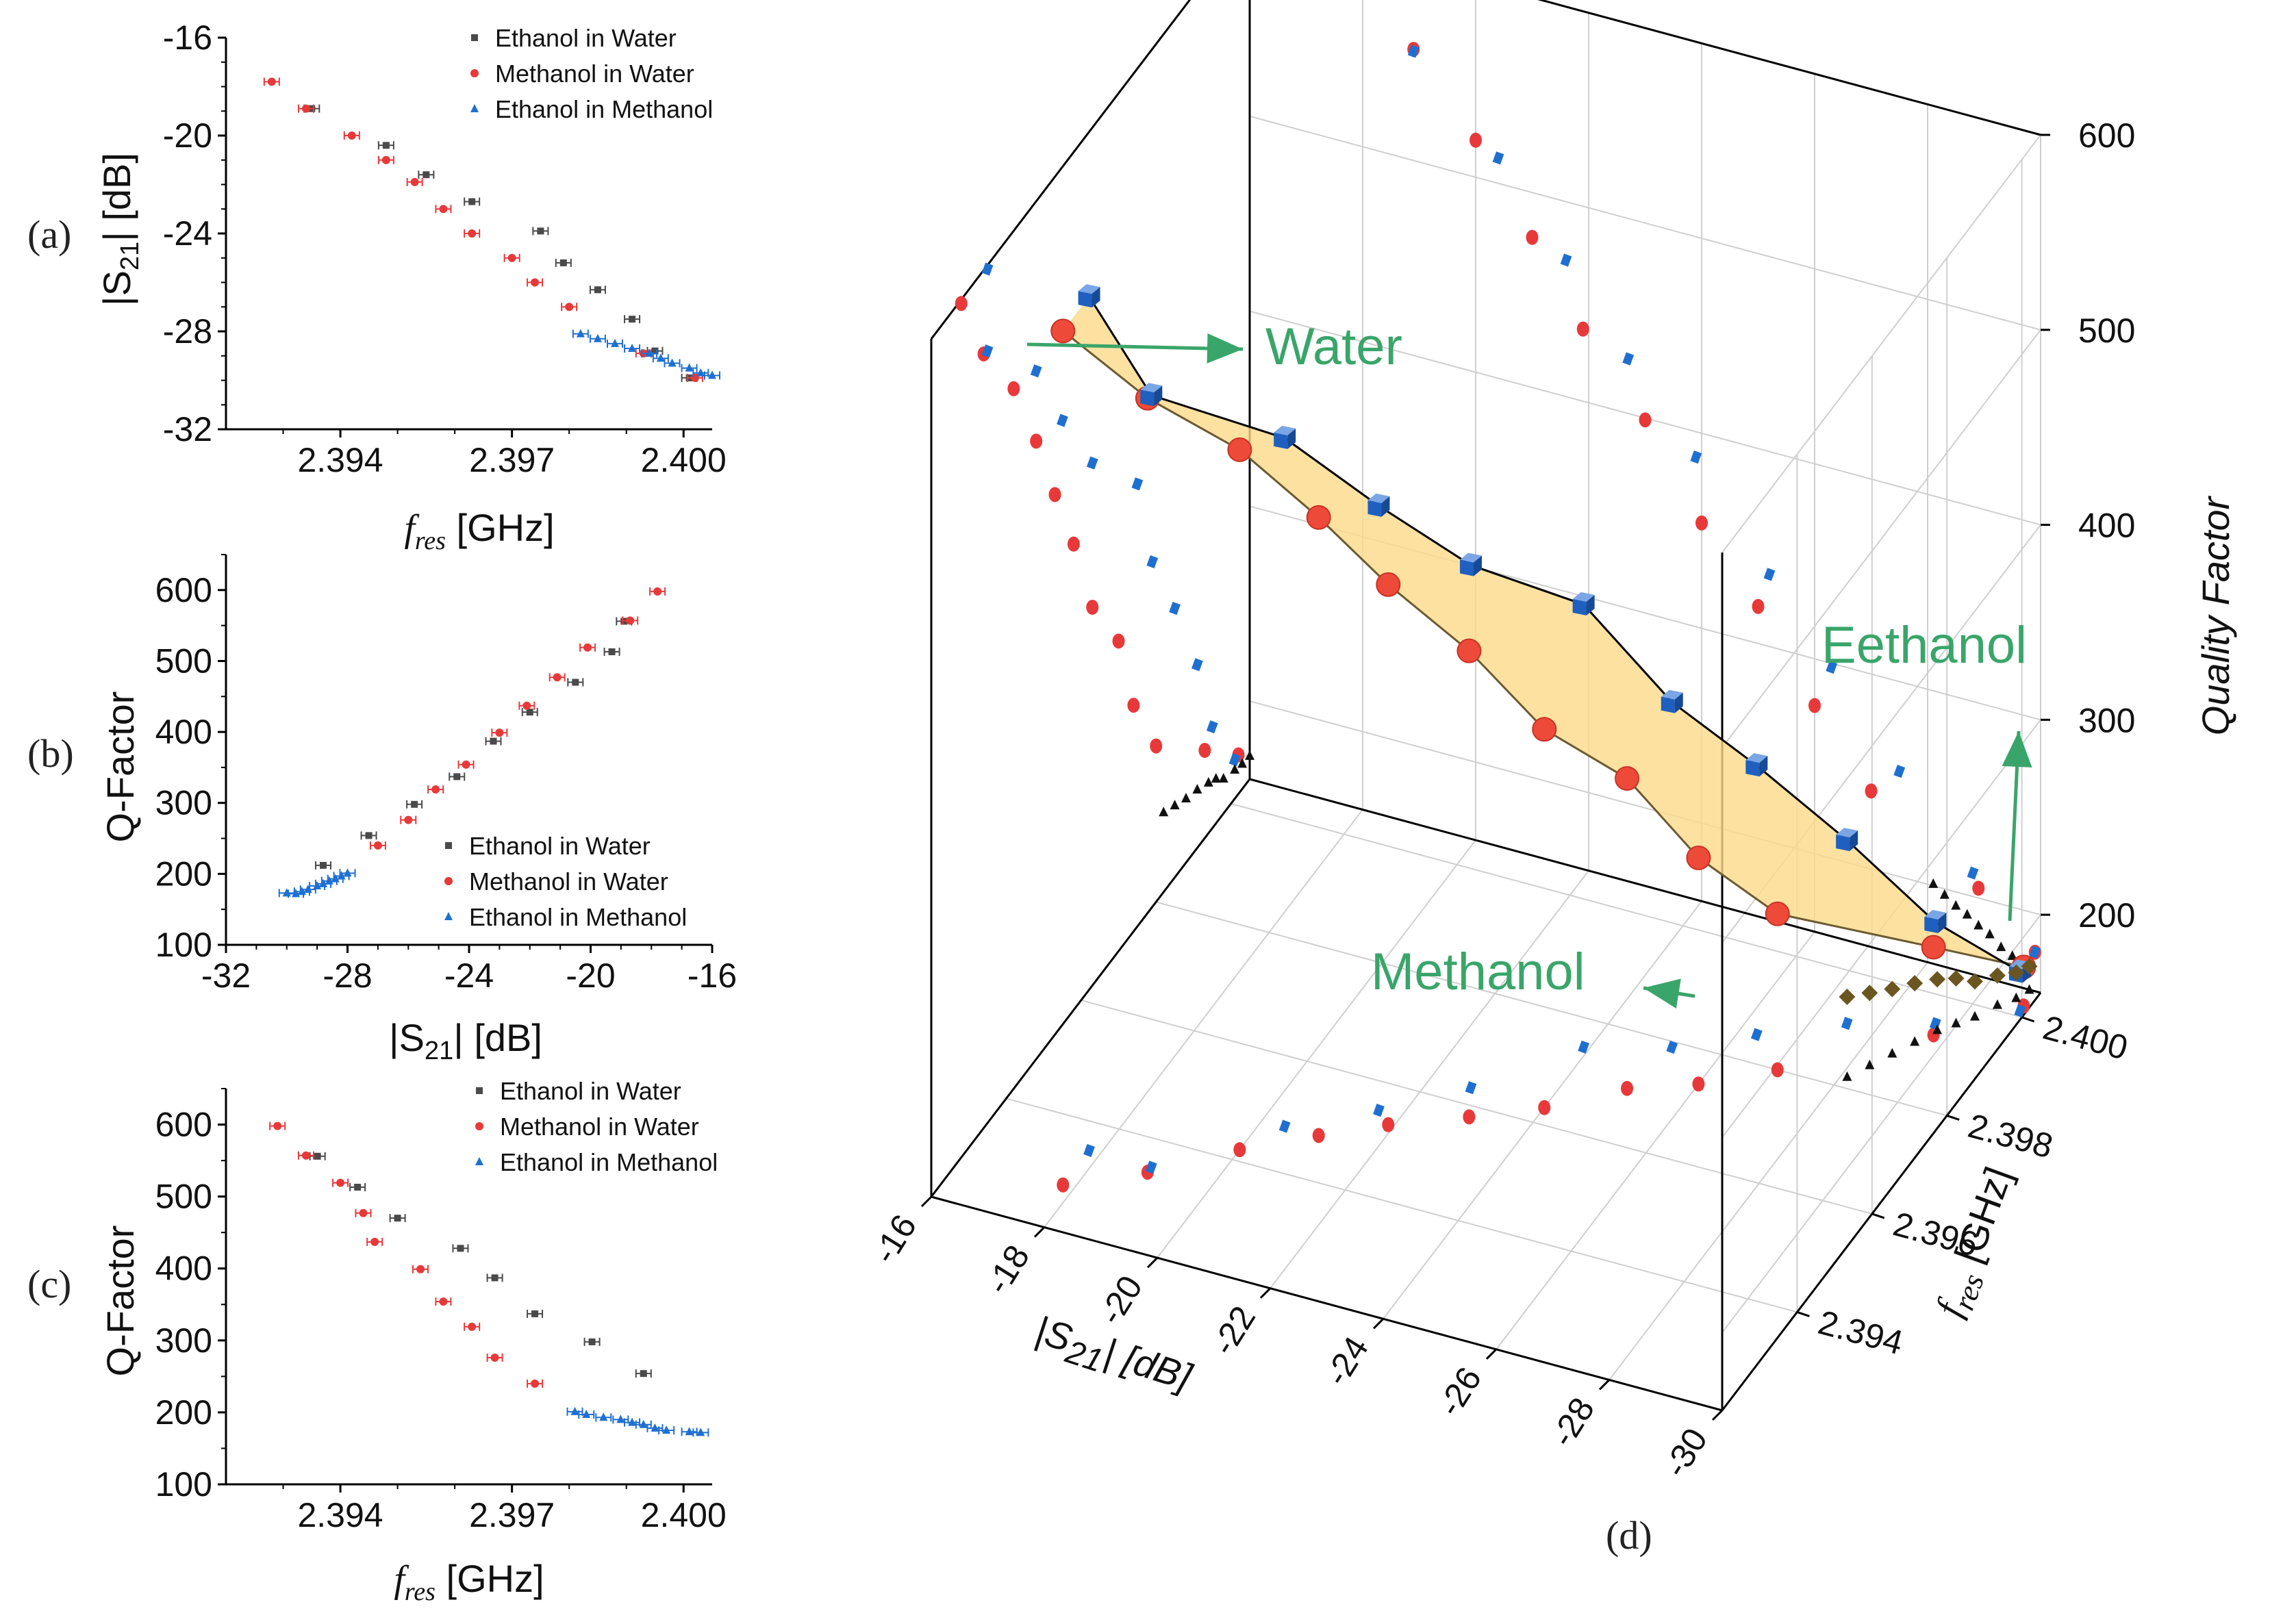 The image size is (2270, 1624). I want to click on x-tick-label: -22, so click(1234, 1330).